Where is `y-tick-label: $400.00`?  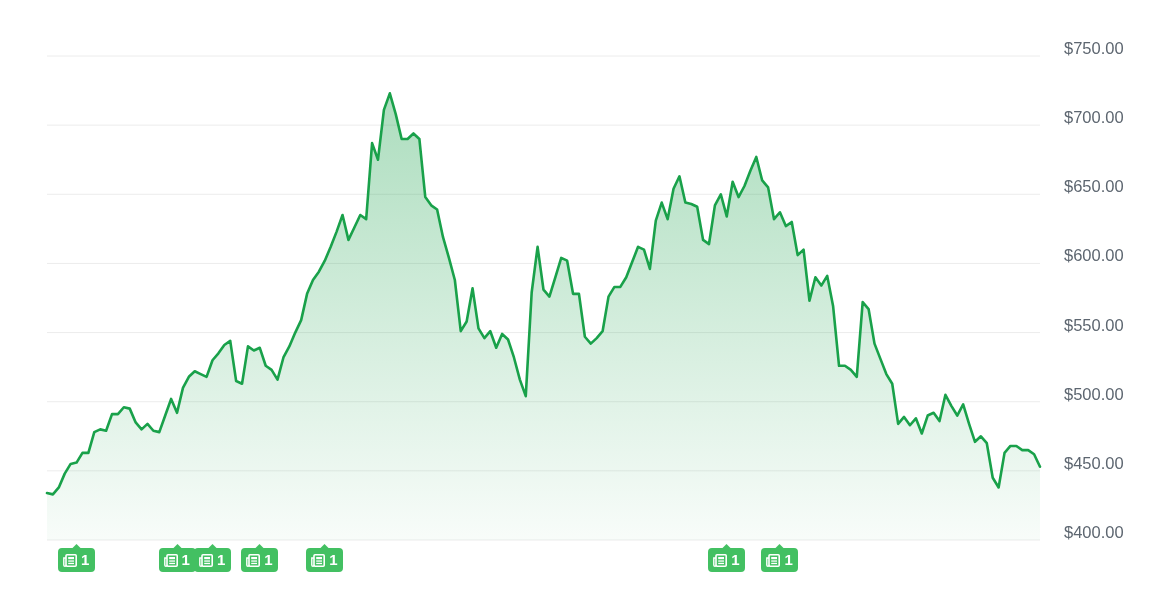
y-tick-label: $400.00 is located at coordinates (1094, 532).